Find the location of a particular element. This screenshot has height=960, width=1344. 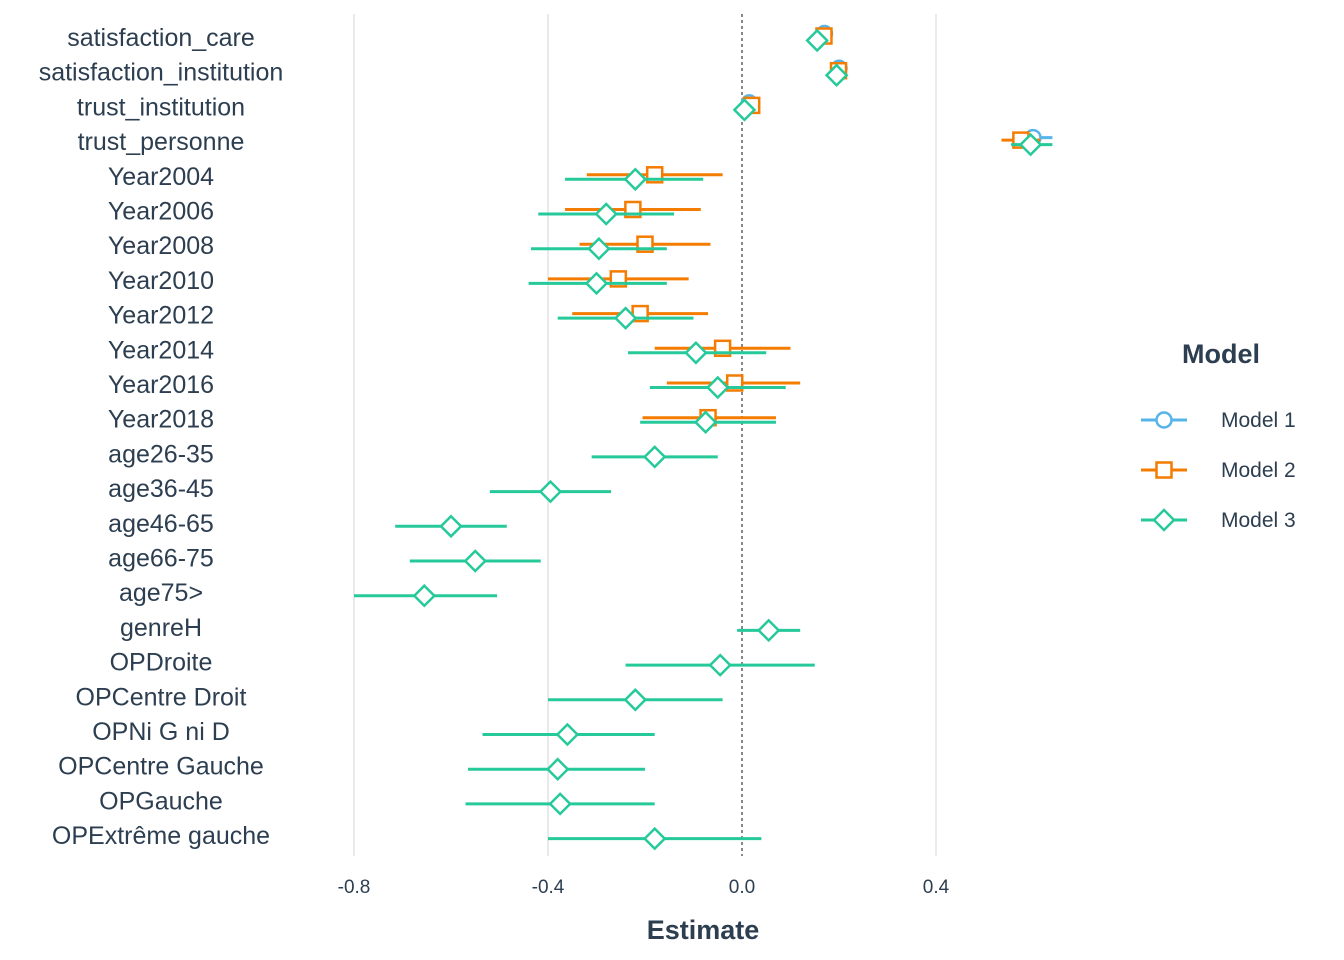

term-label: OPDroite is located at coordinates (161, 663).